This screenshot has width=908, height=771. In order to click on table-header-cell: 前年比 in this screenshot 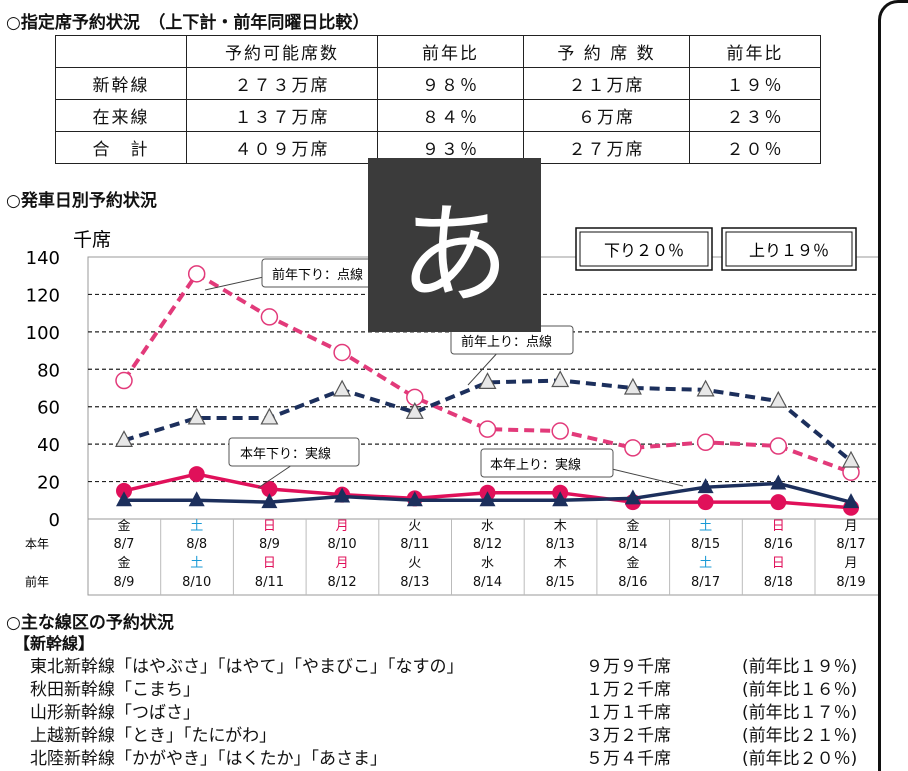, I will do `click(755, 51)`.